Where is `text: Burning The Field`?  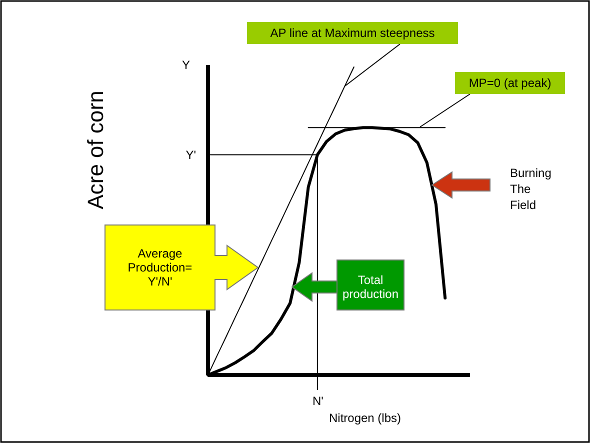 text: Burning The Field is located at coordinates (531, 189).